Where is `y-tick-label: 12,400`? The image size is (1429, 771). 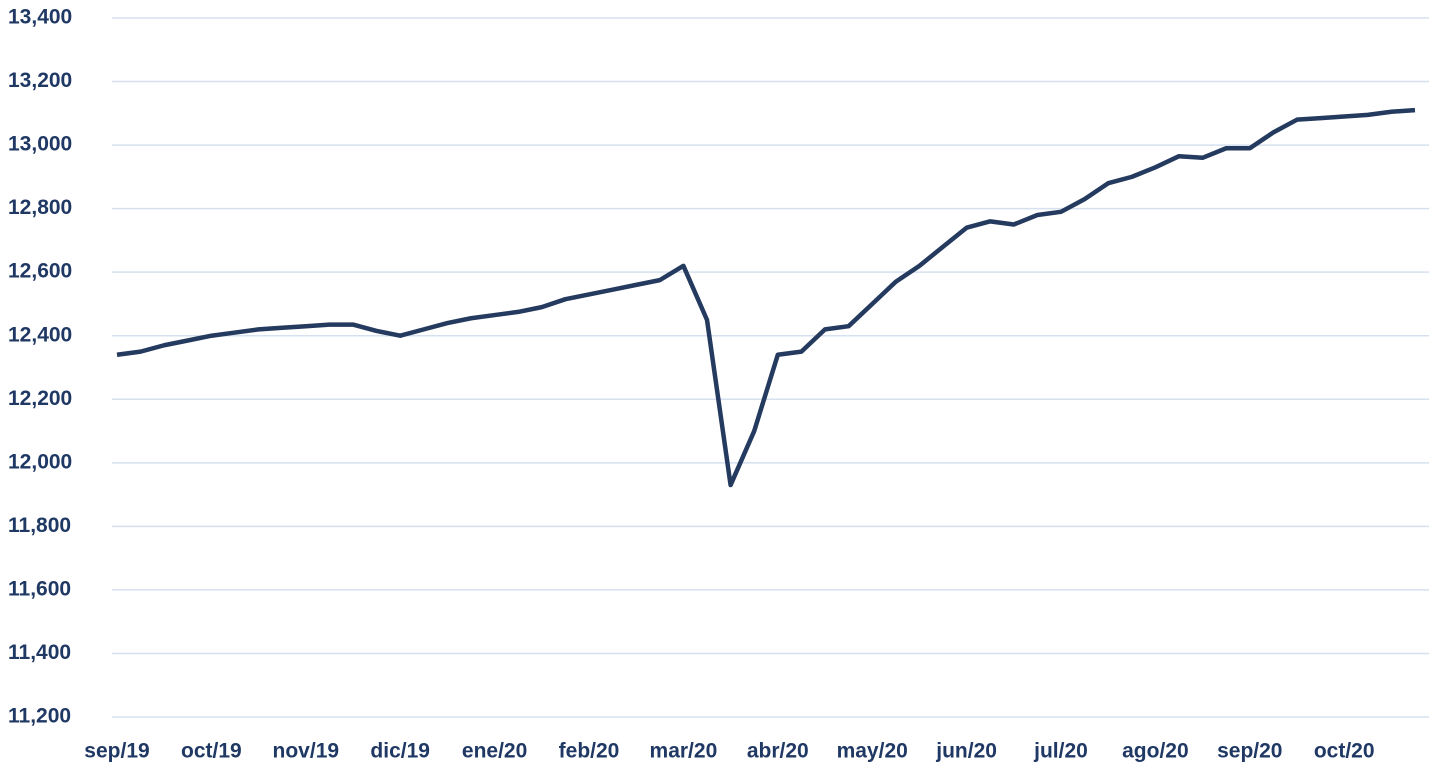
y-tick-label: 12,400 is located at coordinates (40, 334).